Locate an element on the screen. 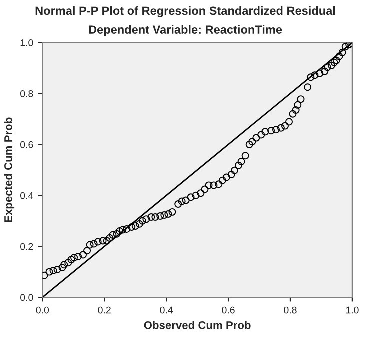 The image size is (371, 342). x-axis-title: Observed Cum Prob is located at coordinates (197, 325).